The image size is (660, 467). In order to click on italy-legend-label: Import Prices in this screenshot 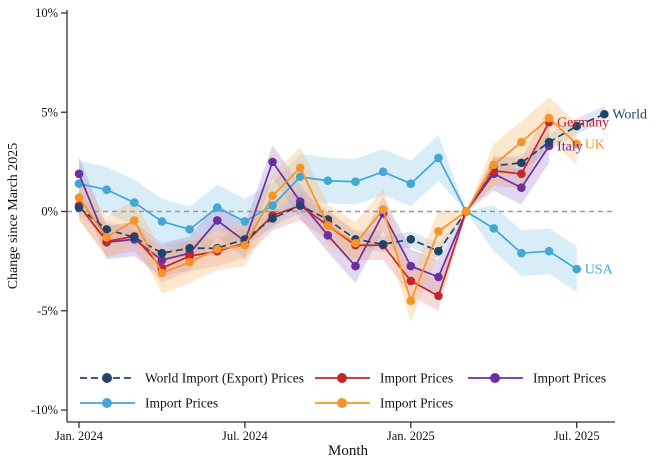, I will do `click(569, 378)`.